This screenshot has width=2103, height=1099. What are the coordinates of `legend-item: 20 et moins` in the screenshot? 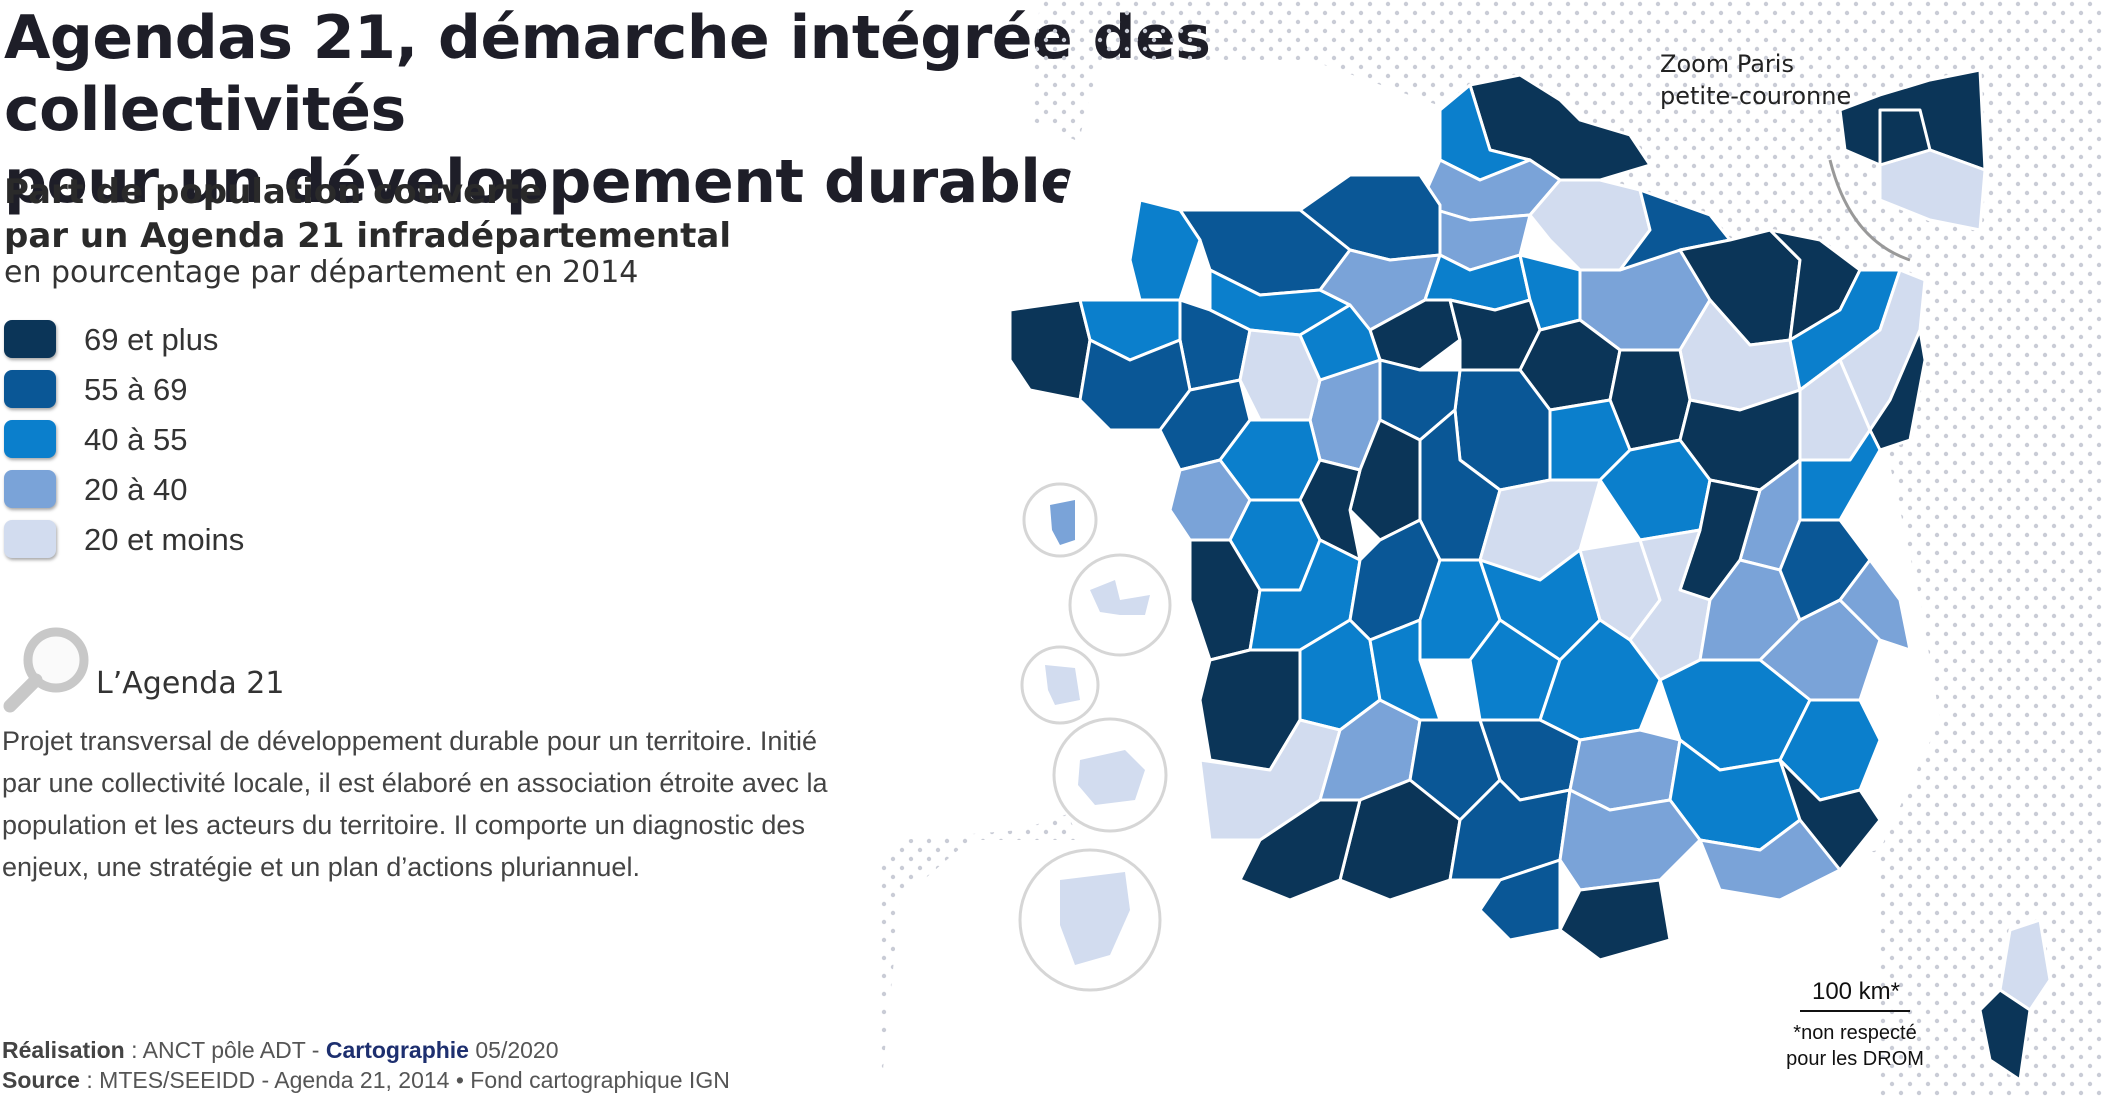 It's located at (154, 540).